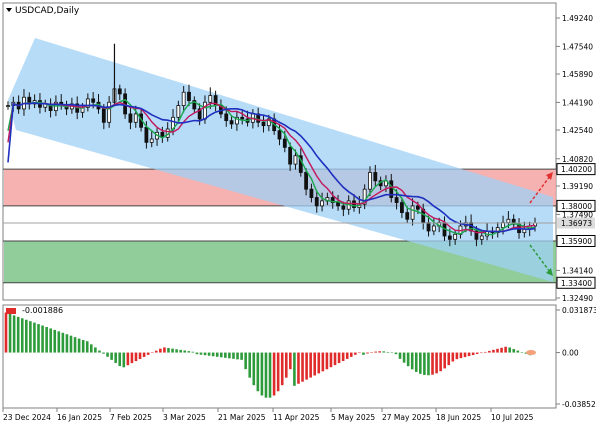  I want to click on current-price-box, so click(576, 223).